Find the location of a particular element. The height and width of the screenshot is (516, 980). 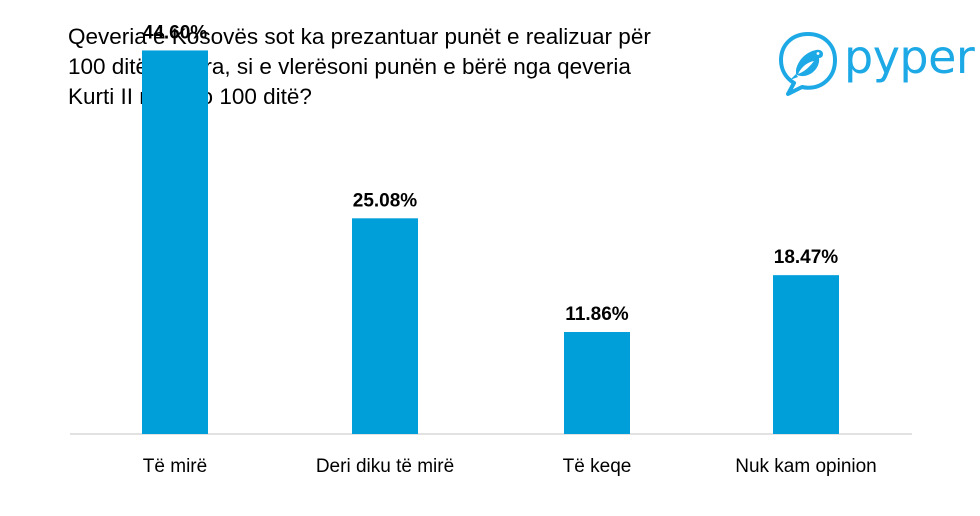

category-label-3: Nuk kam opinion is located at coordinates (806, 466).